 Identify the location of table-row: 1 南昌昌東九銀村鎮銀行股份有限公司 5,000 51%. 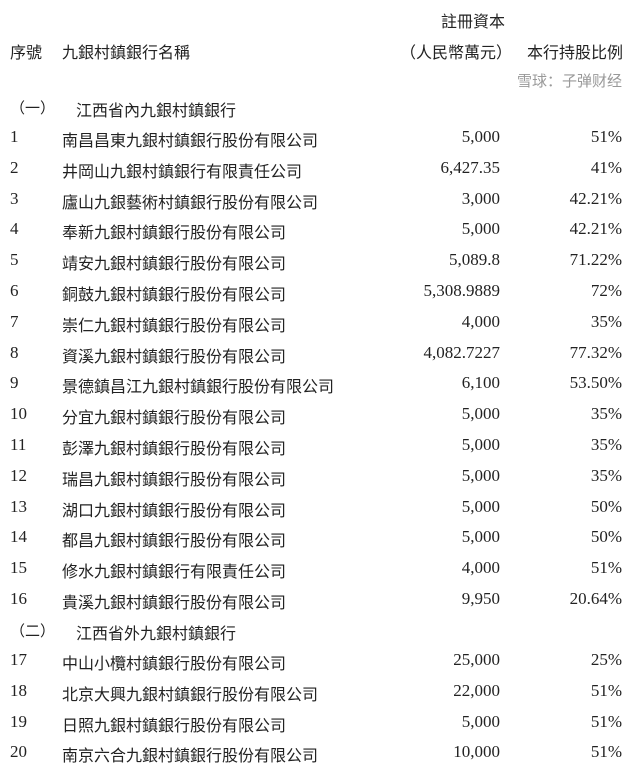
(319, 142).